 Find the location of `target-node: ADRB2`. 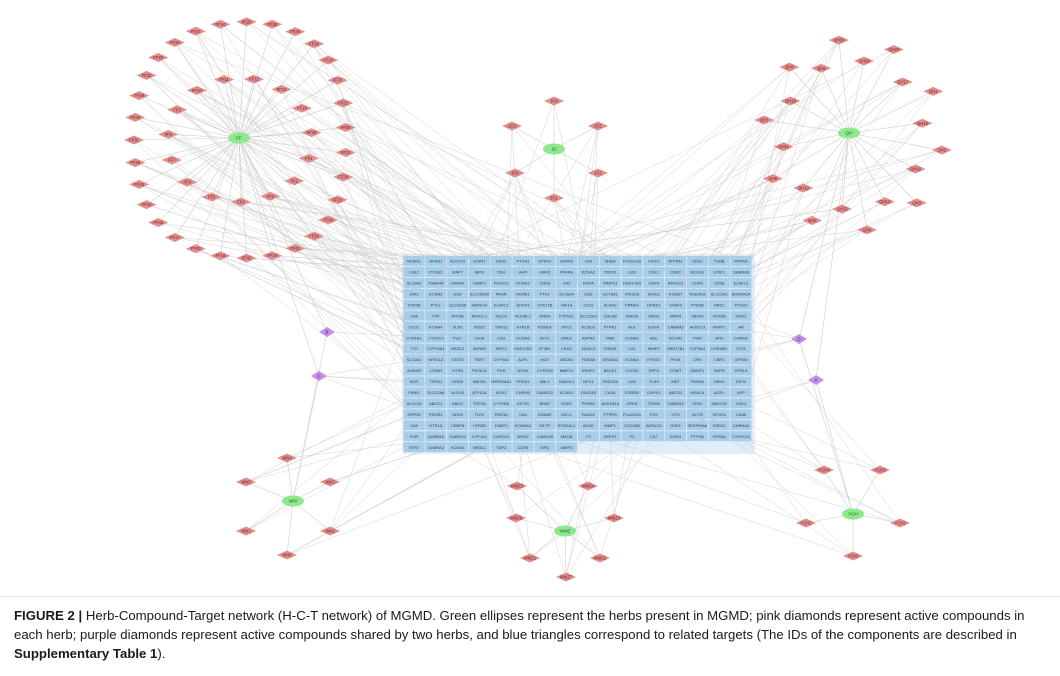

target-node: ADRB2 is located at coordinates (479, 348).